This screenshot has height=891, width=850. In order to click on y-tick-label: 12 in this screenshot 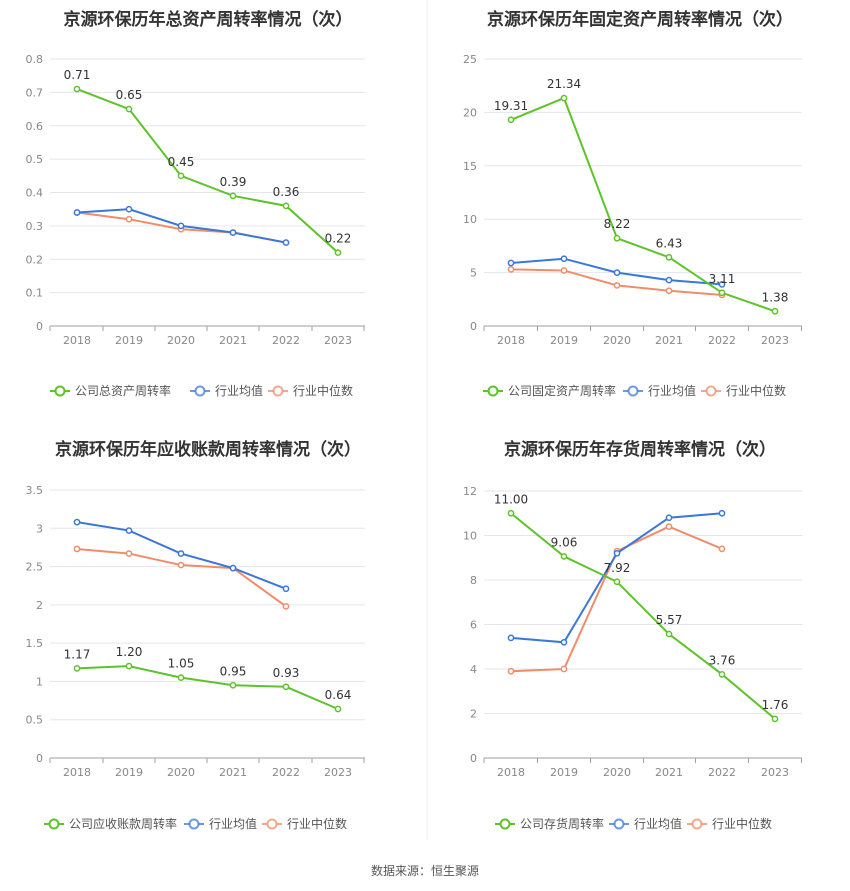, I will do `click(470, 491)`.